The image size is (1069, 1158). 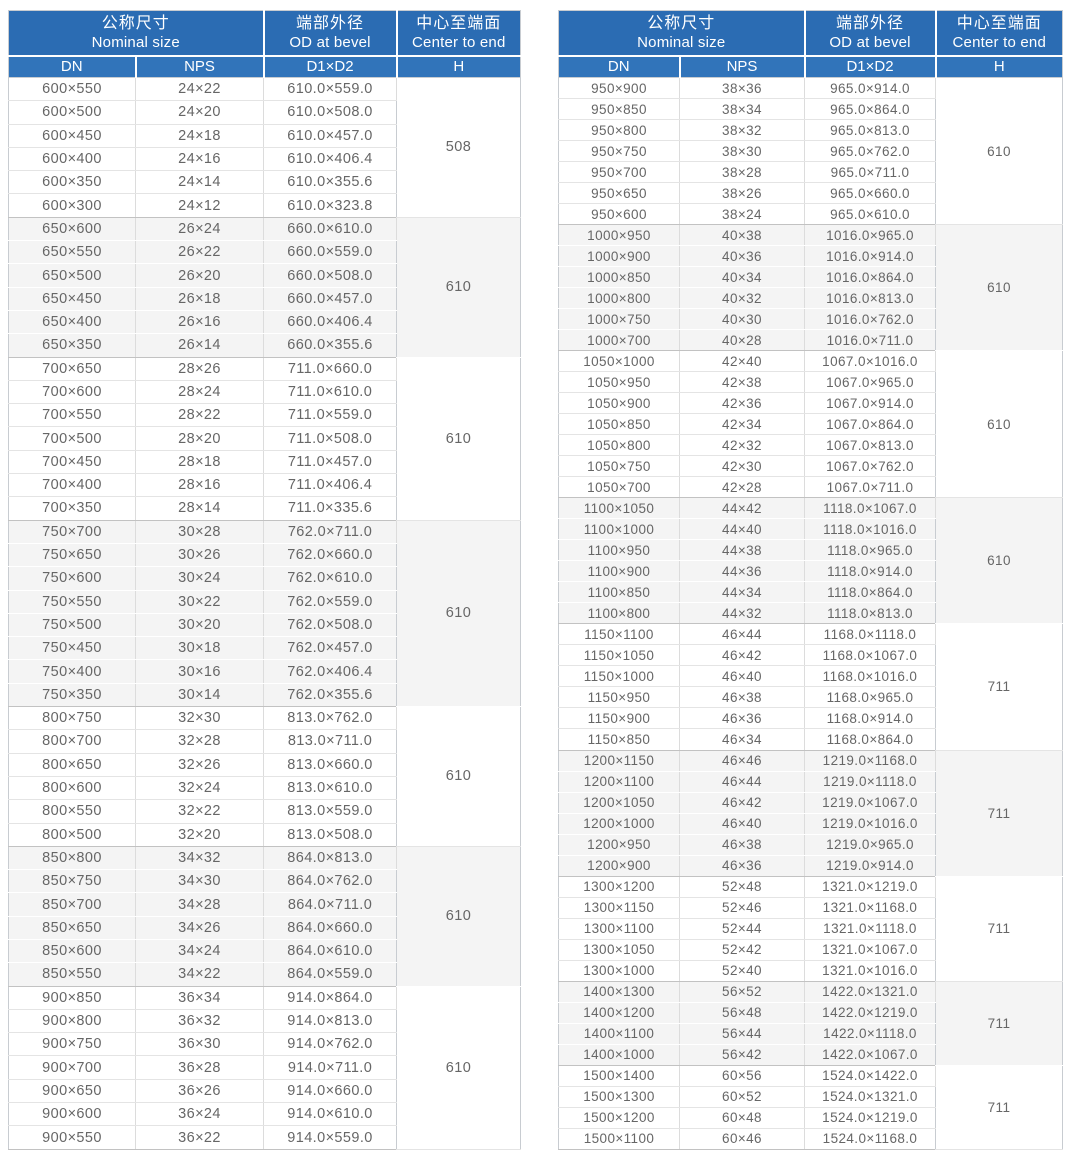 I want to click on table-row: 1050×850 42×34 1067.0×864.0, so click(x=810, y=424).